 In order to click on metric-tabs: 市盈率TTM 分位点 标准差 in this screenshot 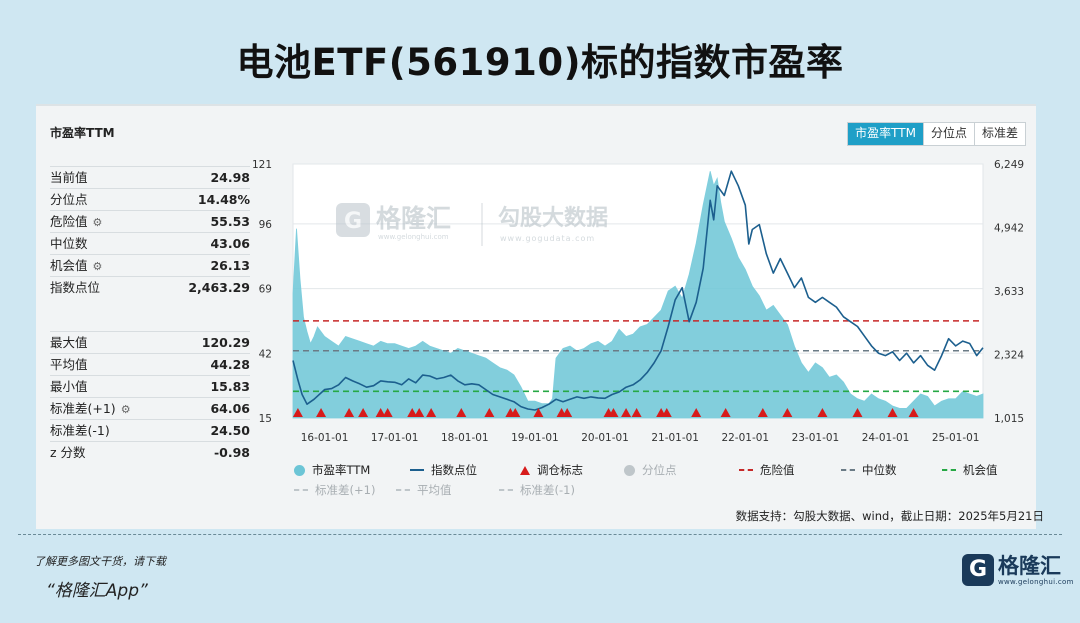, I will do `click(936, 134)`.